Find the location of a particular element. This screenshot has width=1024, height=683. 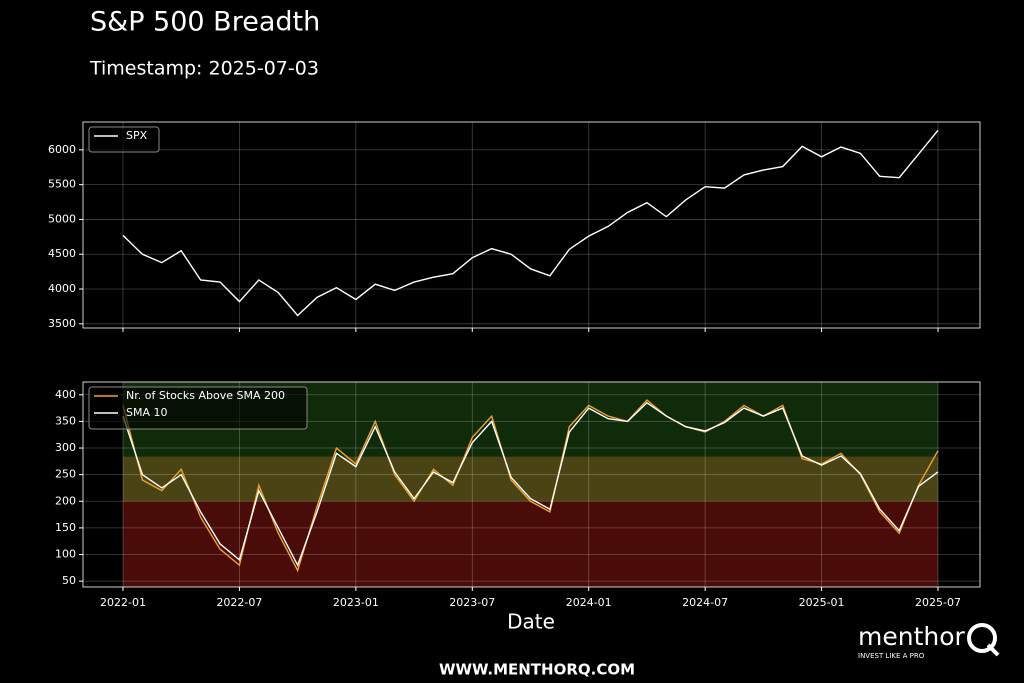

y-tick-label: 6000 is located at coordinates (62, 149).